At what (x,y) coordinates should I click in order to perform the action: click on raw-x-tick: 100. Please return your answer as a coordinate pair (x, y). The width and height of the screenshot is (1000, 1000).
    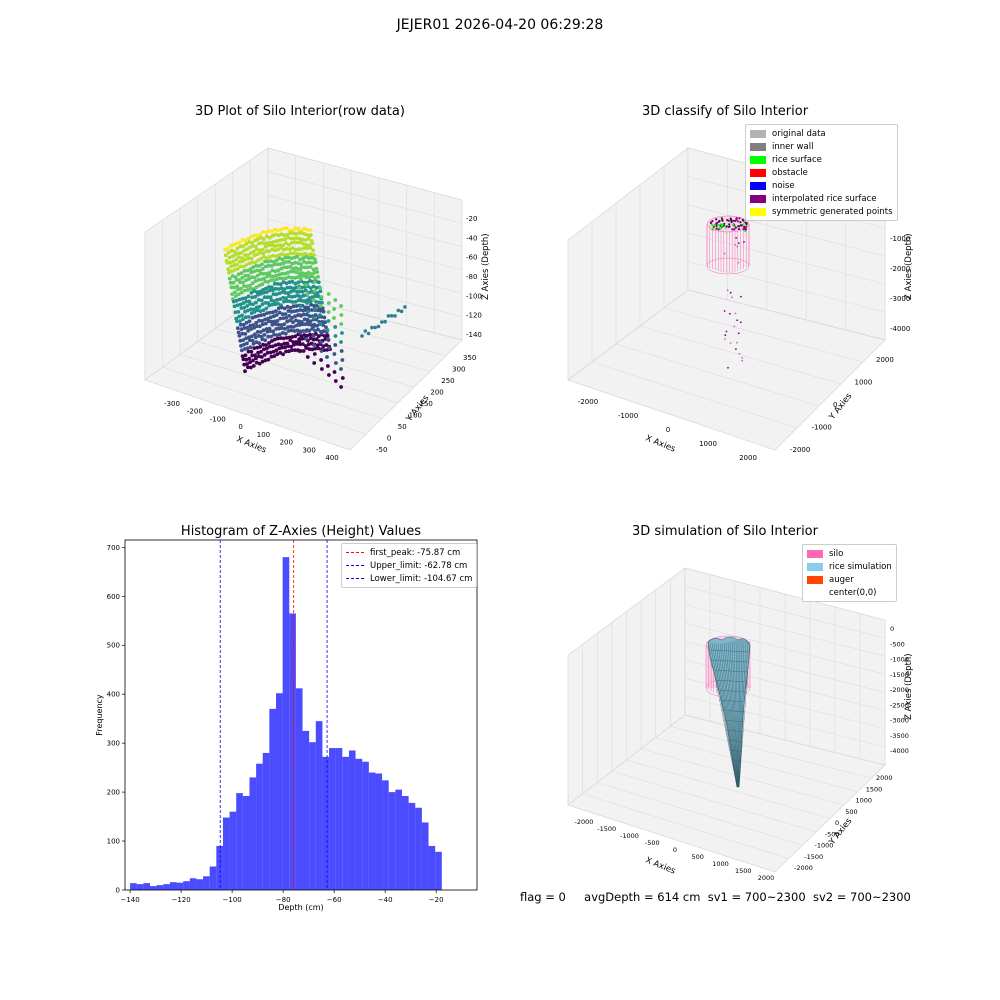
    Looking at the image, I should click on (263, 435).